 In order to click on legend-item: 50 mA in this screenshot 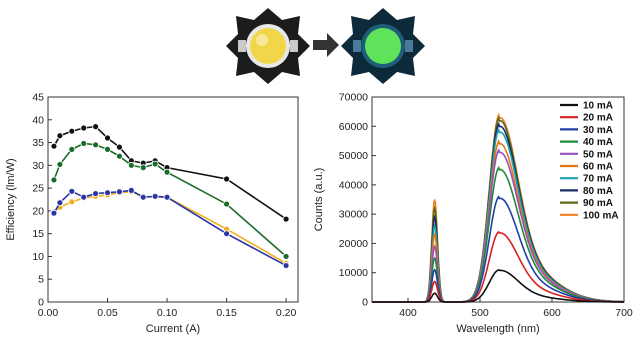, I will do `click(586, 154)`.